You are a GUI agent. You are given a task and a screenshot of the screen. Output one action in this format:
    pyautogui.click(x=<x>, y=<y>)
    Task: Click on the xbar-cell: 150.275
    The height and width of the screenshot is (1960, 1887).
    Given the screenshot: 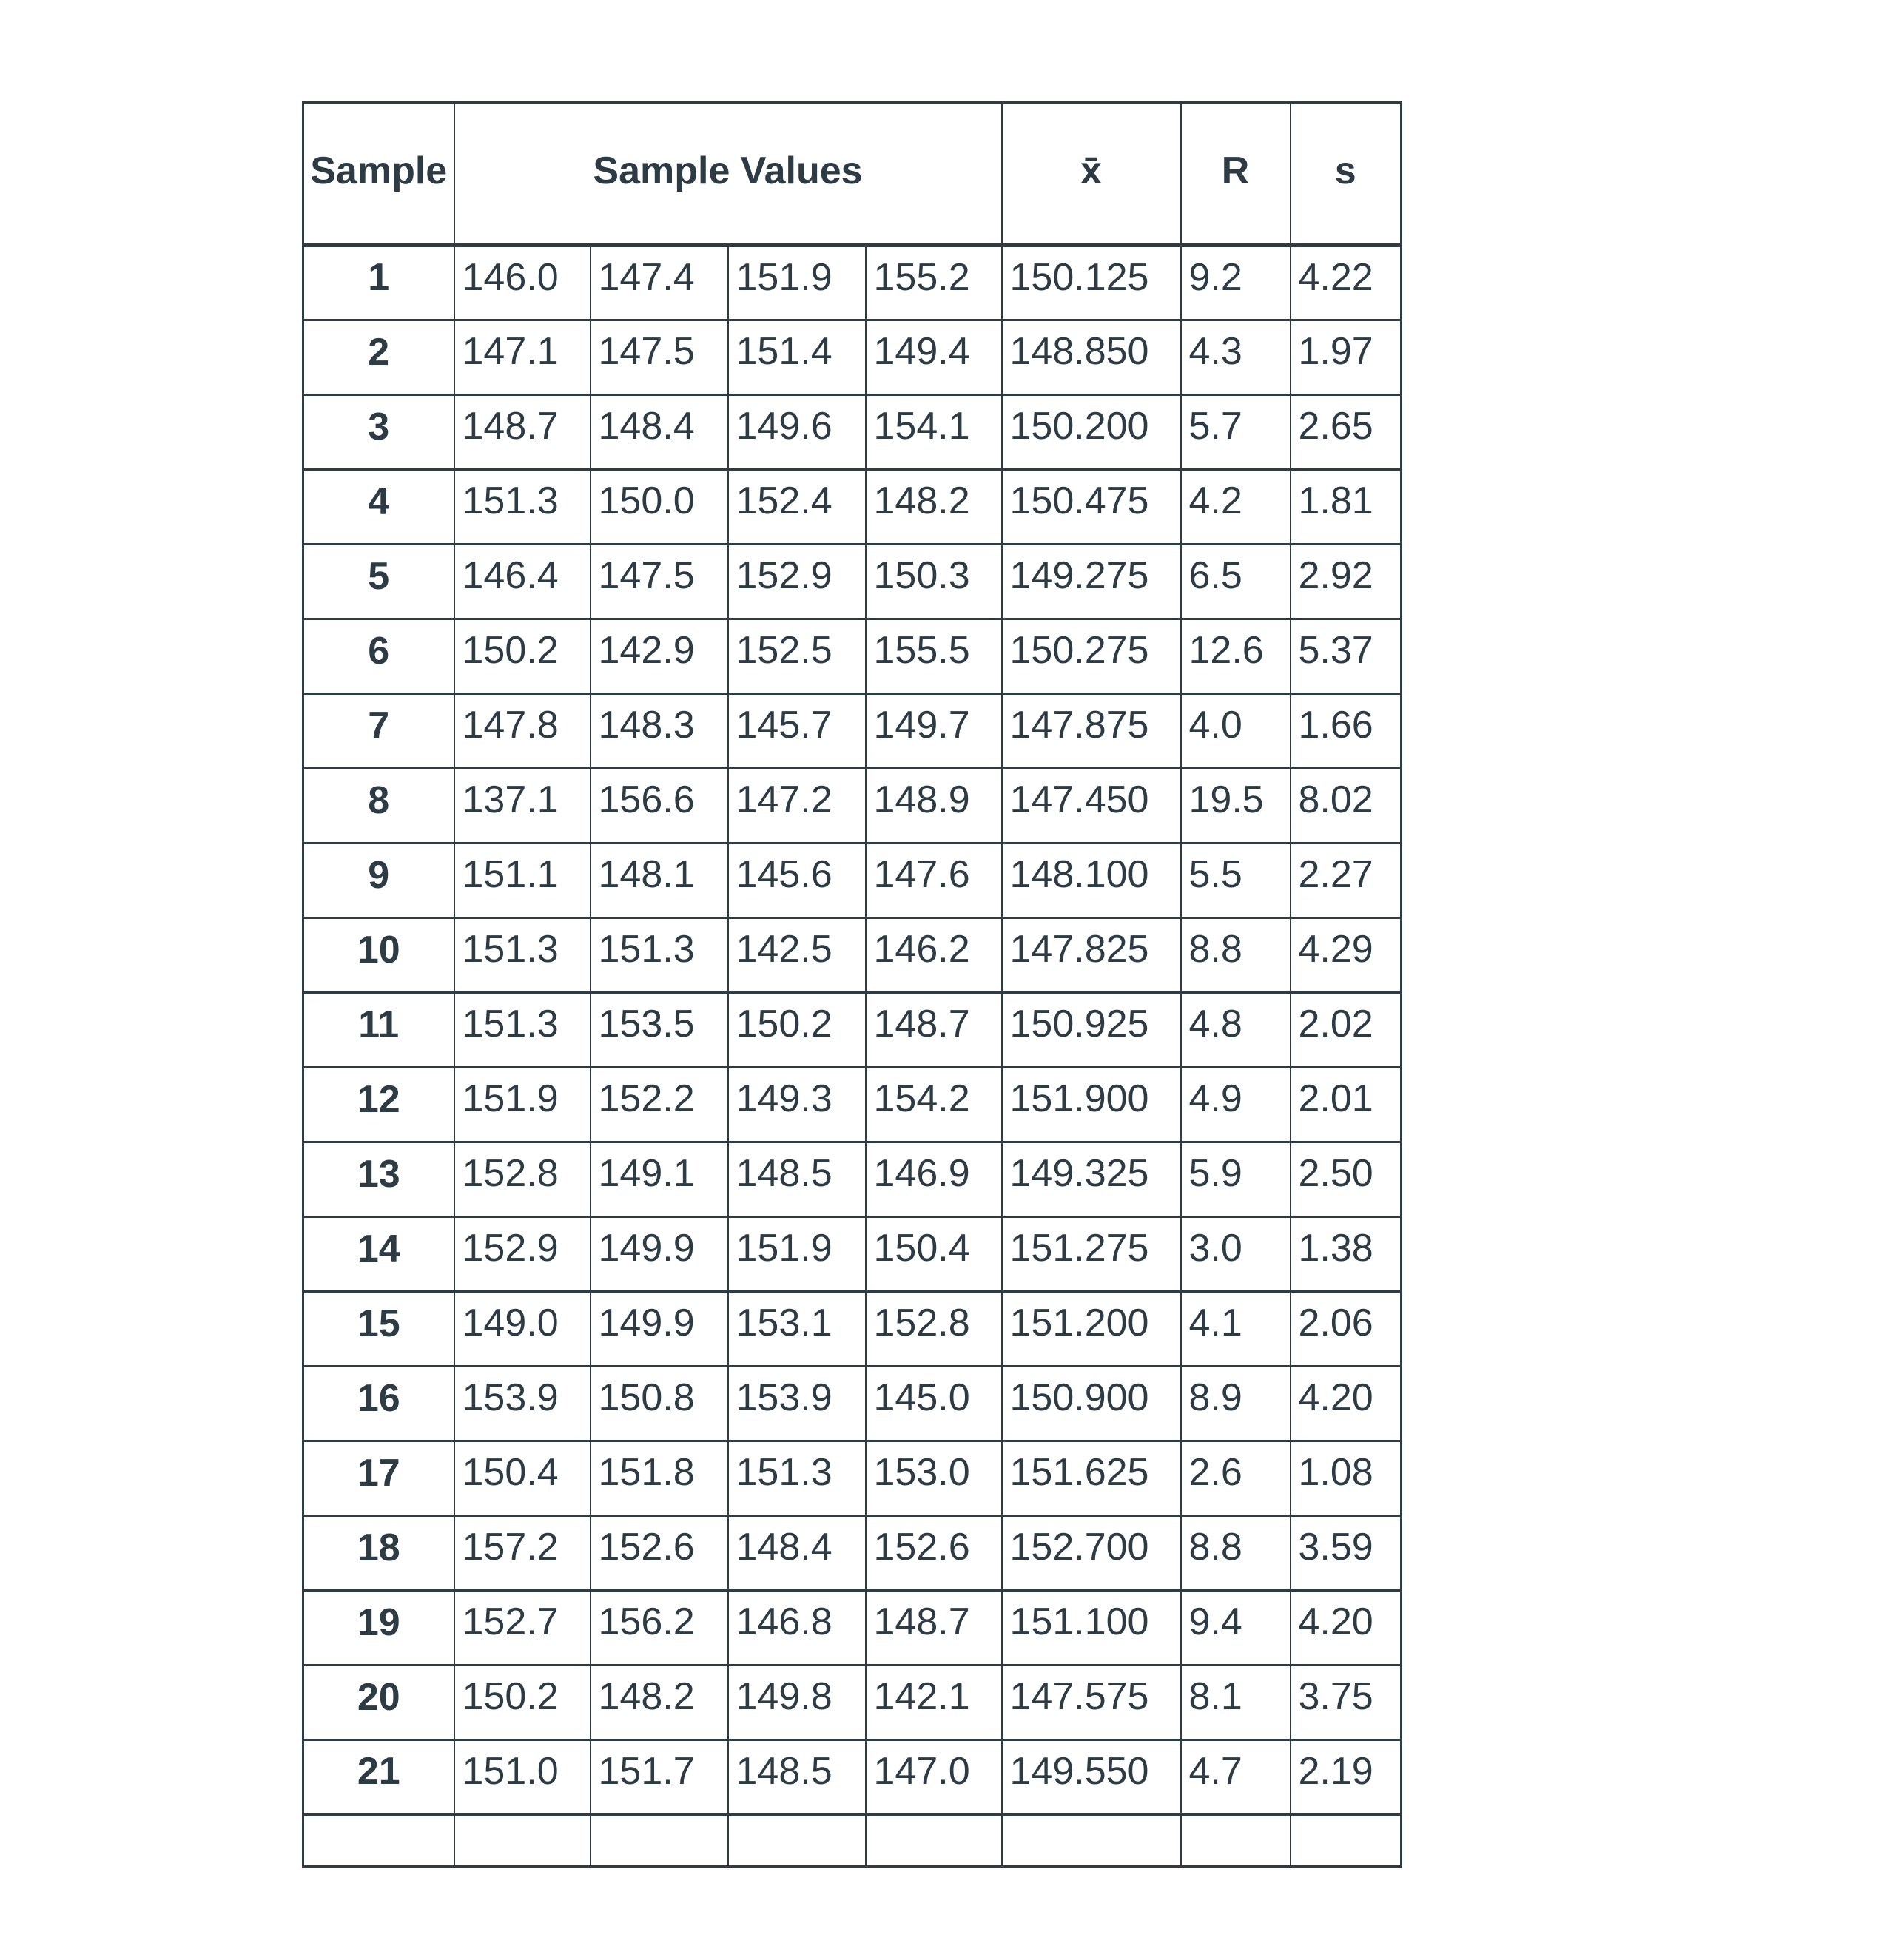 What is the action you would take?
    pyautogui.click(x=1091, y=656)
    